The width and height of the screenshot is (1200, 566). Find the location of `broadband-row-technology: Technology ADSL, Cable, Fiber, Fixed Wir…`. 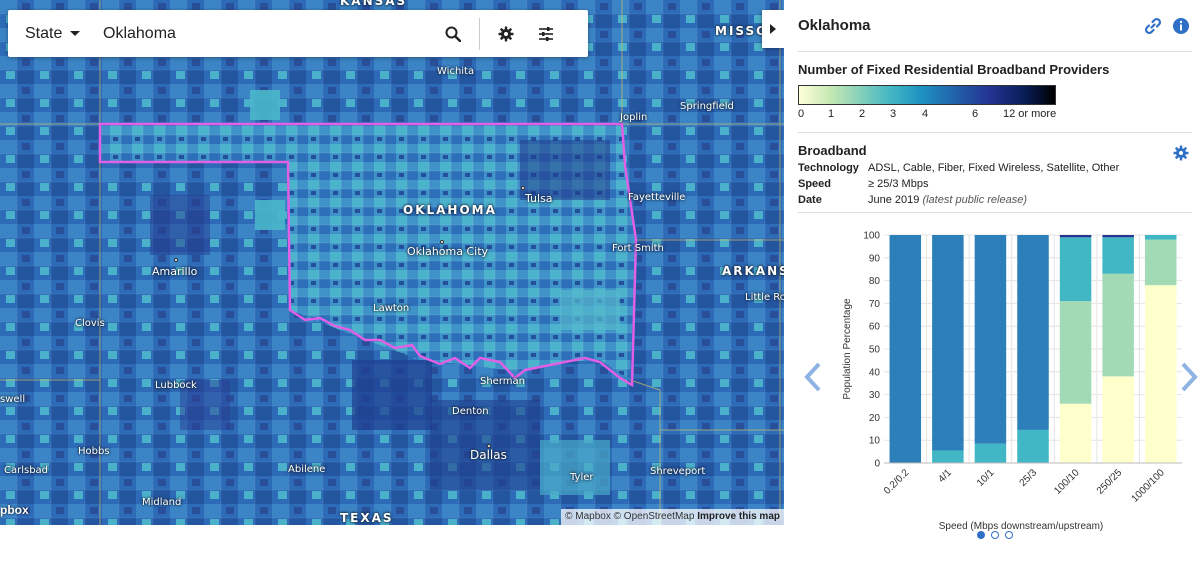

broadband-row-technology: Technology ADSL, Cable, Fiber, Fixed Wir… is located at coordinates (995, 168).